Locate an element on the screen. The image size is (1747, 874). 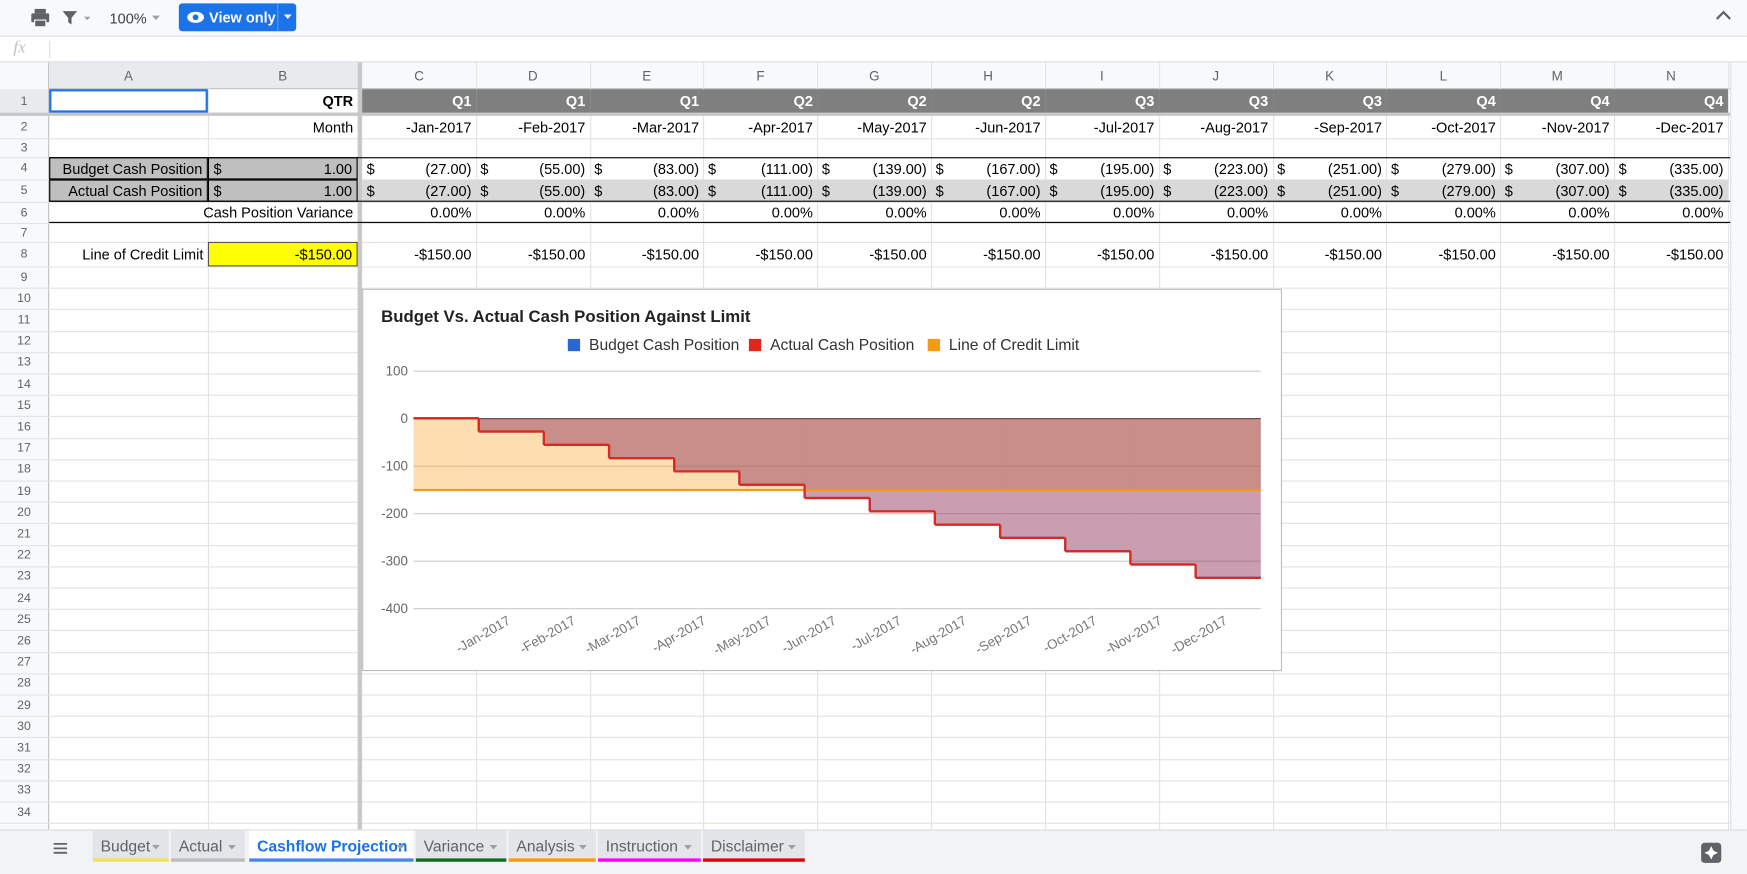
row-header: 2 is located at coordinates (24, 127).